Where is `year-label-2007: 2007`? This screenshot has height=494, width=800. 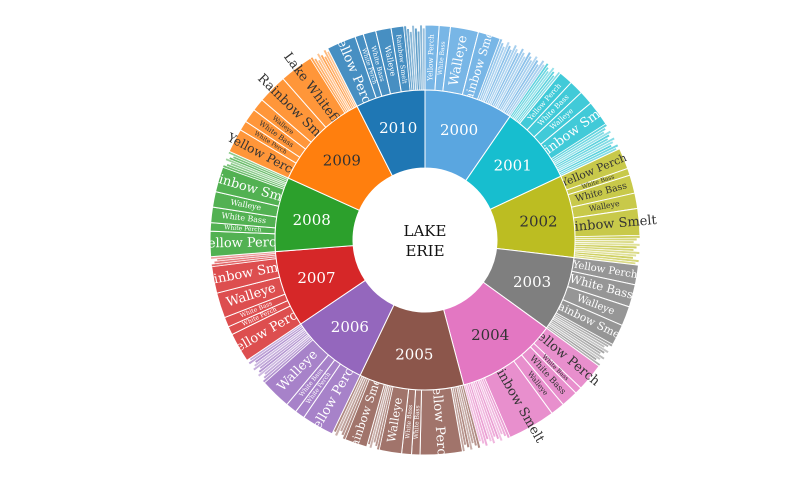
year-label-2007: 2007 is located at coordinates (316, 278).